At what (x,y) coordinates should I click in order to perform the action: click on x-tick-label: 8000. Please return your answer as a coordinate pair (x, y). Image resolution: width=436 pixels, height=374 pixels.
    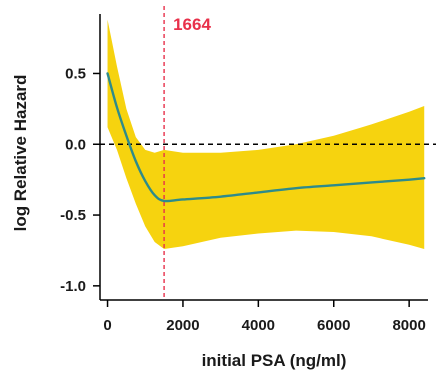
    Looking at the image, I should click on (408, 325).